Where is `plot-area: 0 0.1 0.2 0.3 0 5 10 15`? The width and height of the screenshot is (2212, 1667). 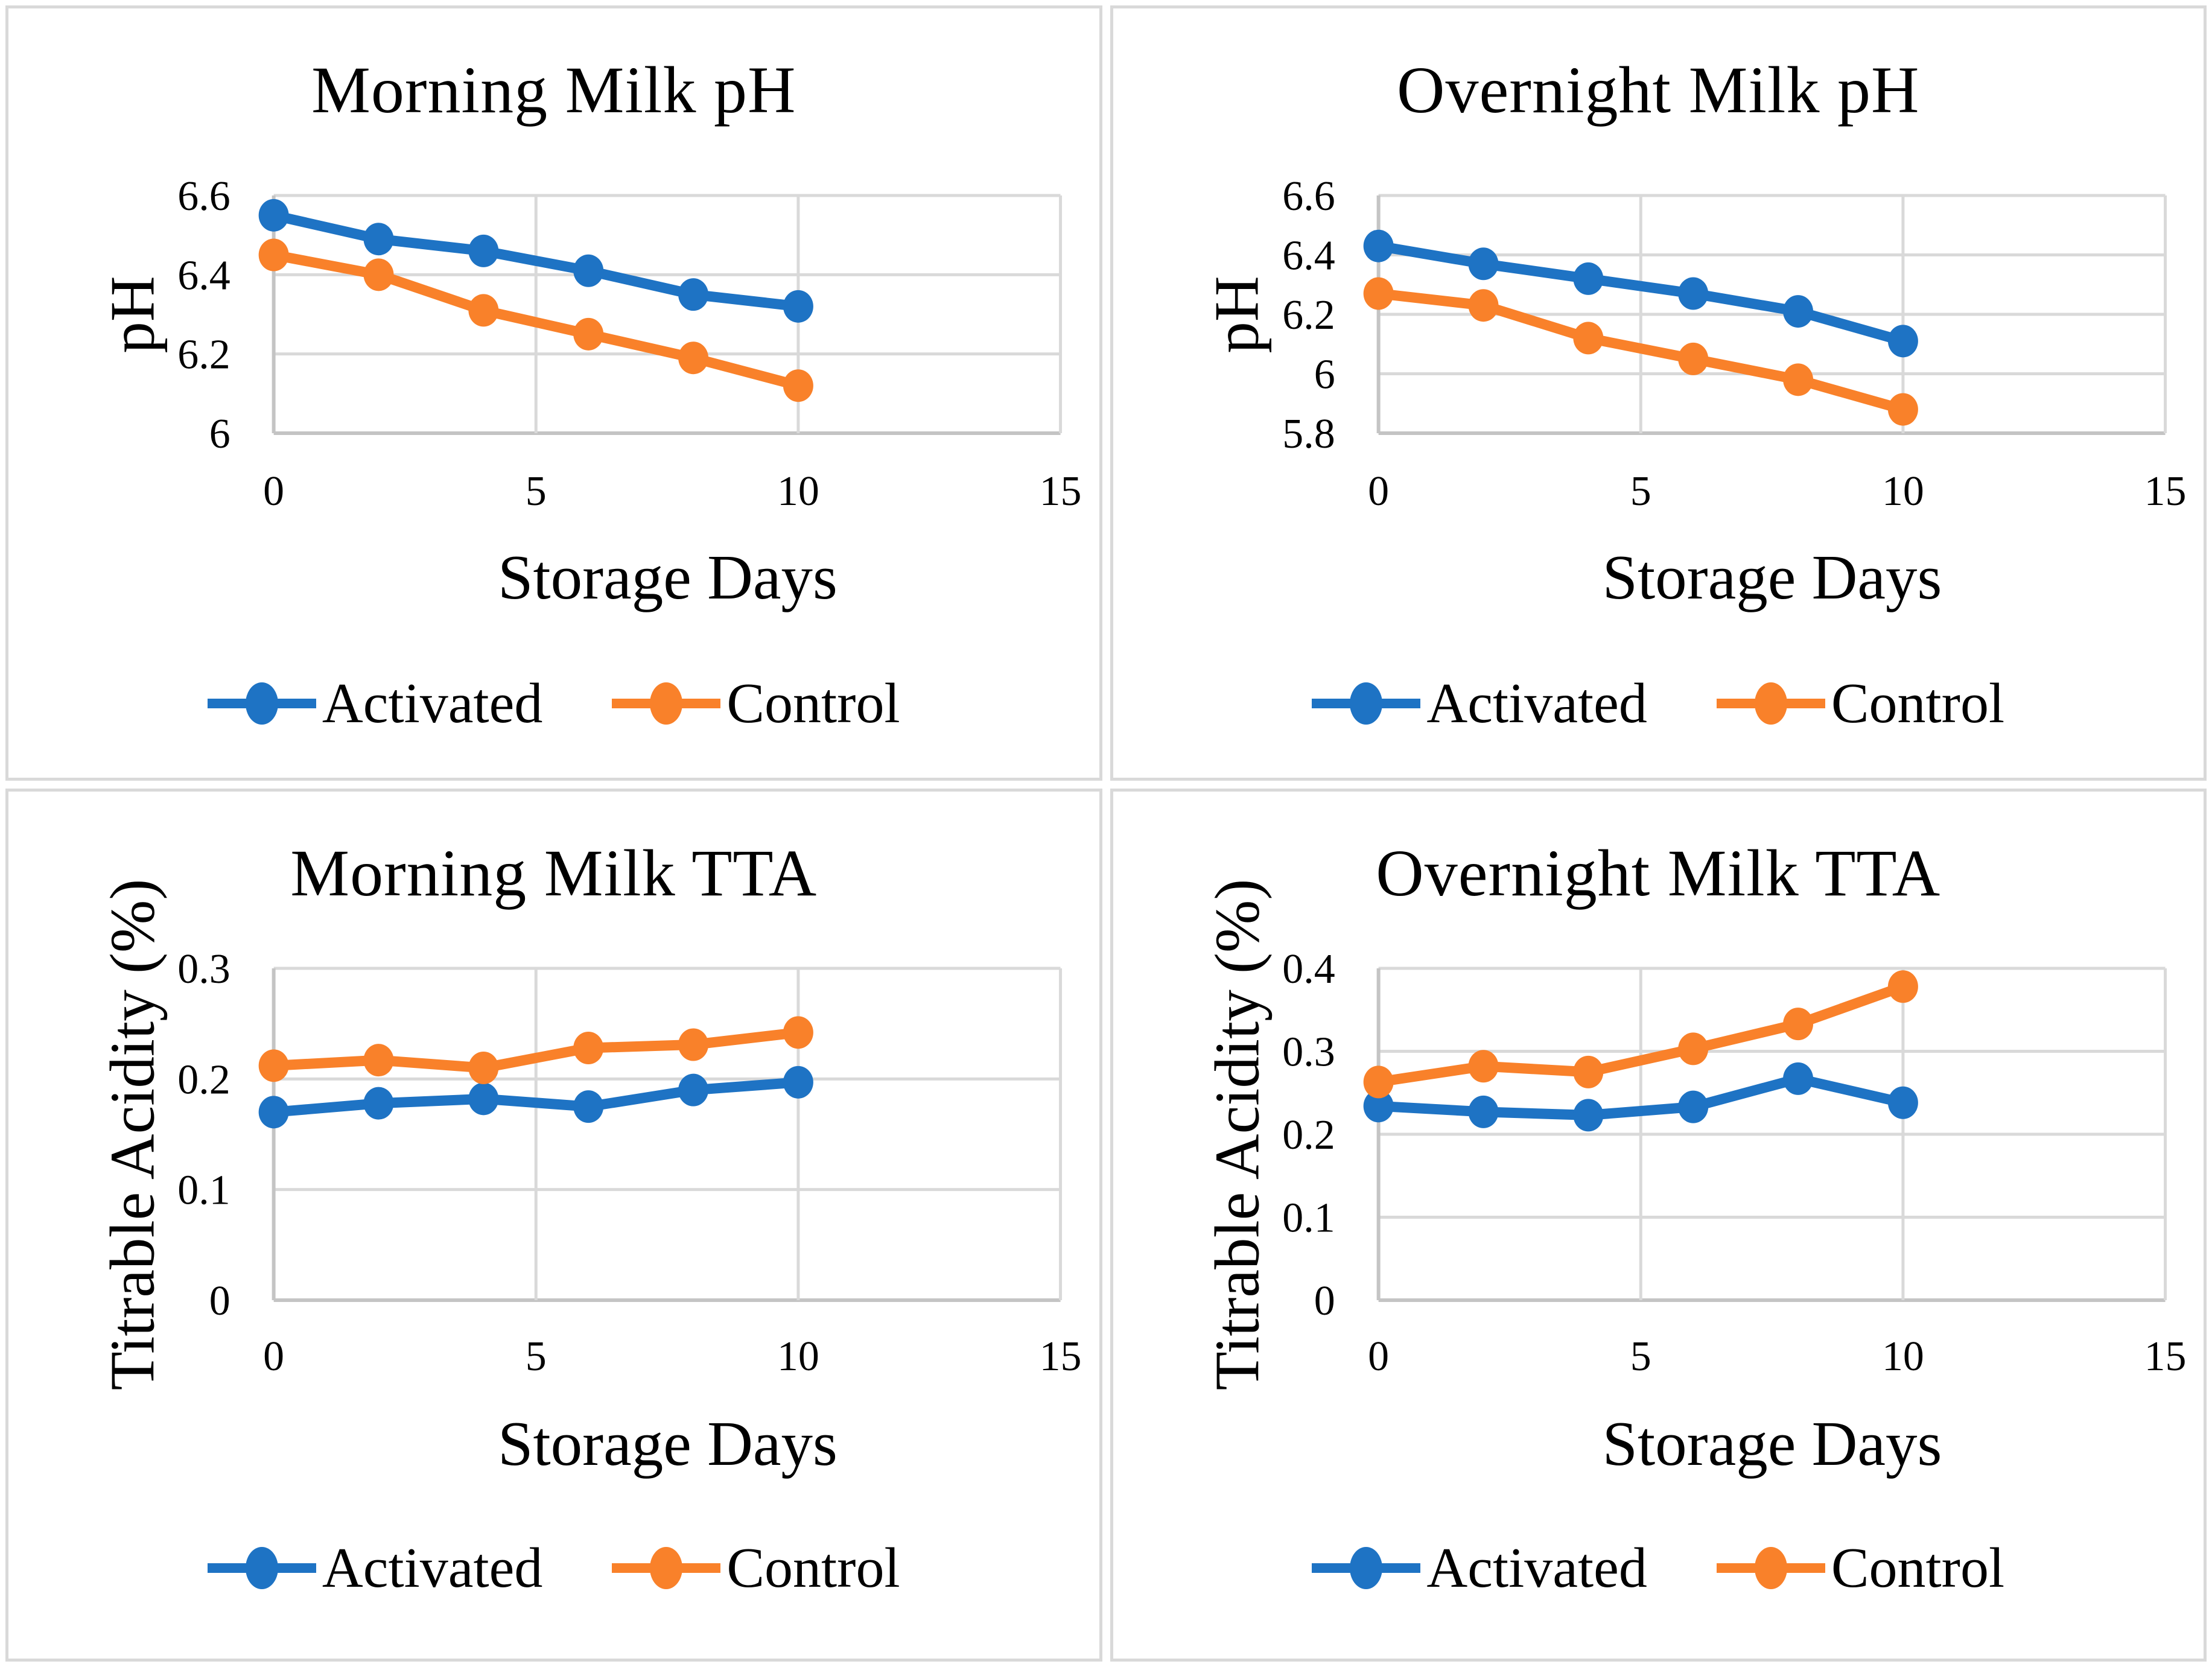 plot-area: 0 0.1 0.2 0.3 0 5 10 15 is located at coordinates (629, 1164).